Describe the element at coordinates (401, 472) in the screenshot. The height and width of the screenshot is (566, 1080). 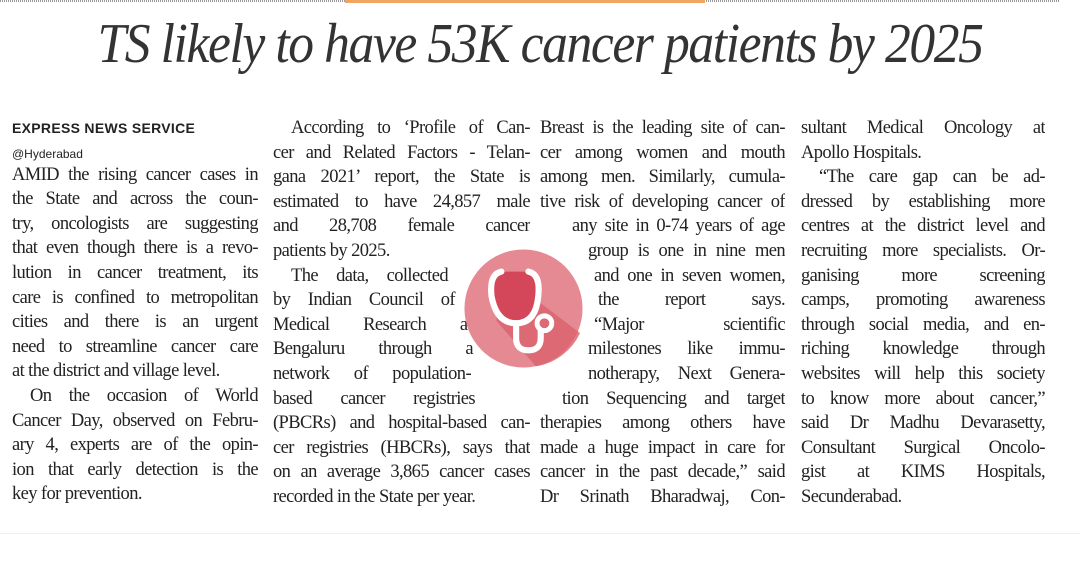
I see `article-text-line: on an average 3,865 cancer cases` at that location.